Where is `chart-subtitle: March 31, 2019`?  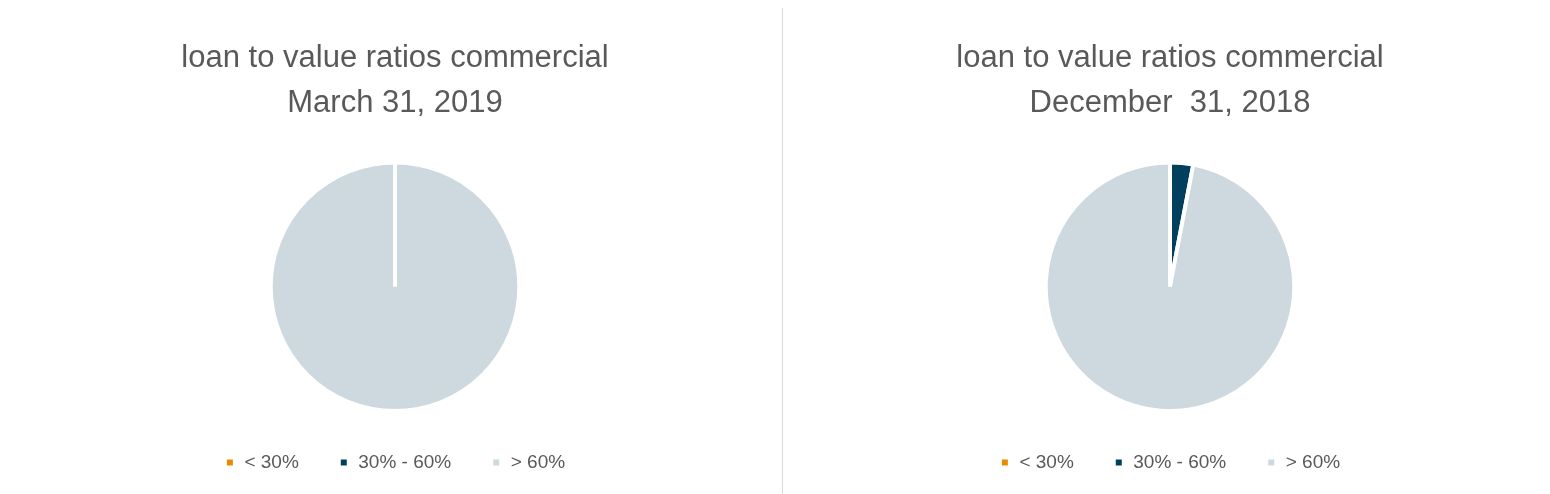
chart-subtitle: March 31, 2019 is located at coordinates (395, 102).